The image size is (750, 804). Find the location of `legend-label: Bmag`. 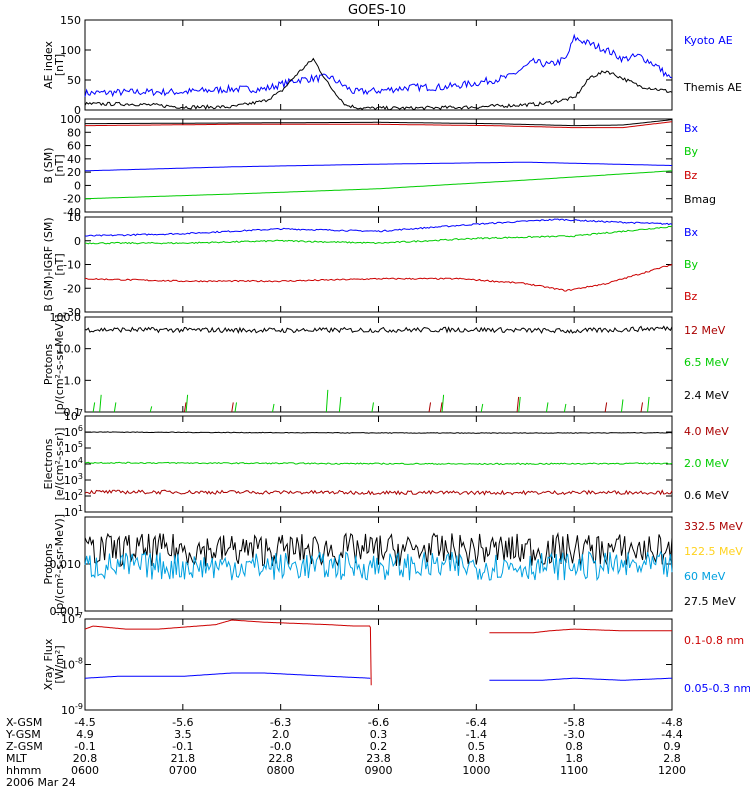

legend-label: Bmag is located at coordinates (700, 199).